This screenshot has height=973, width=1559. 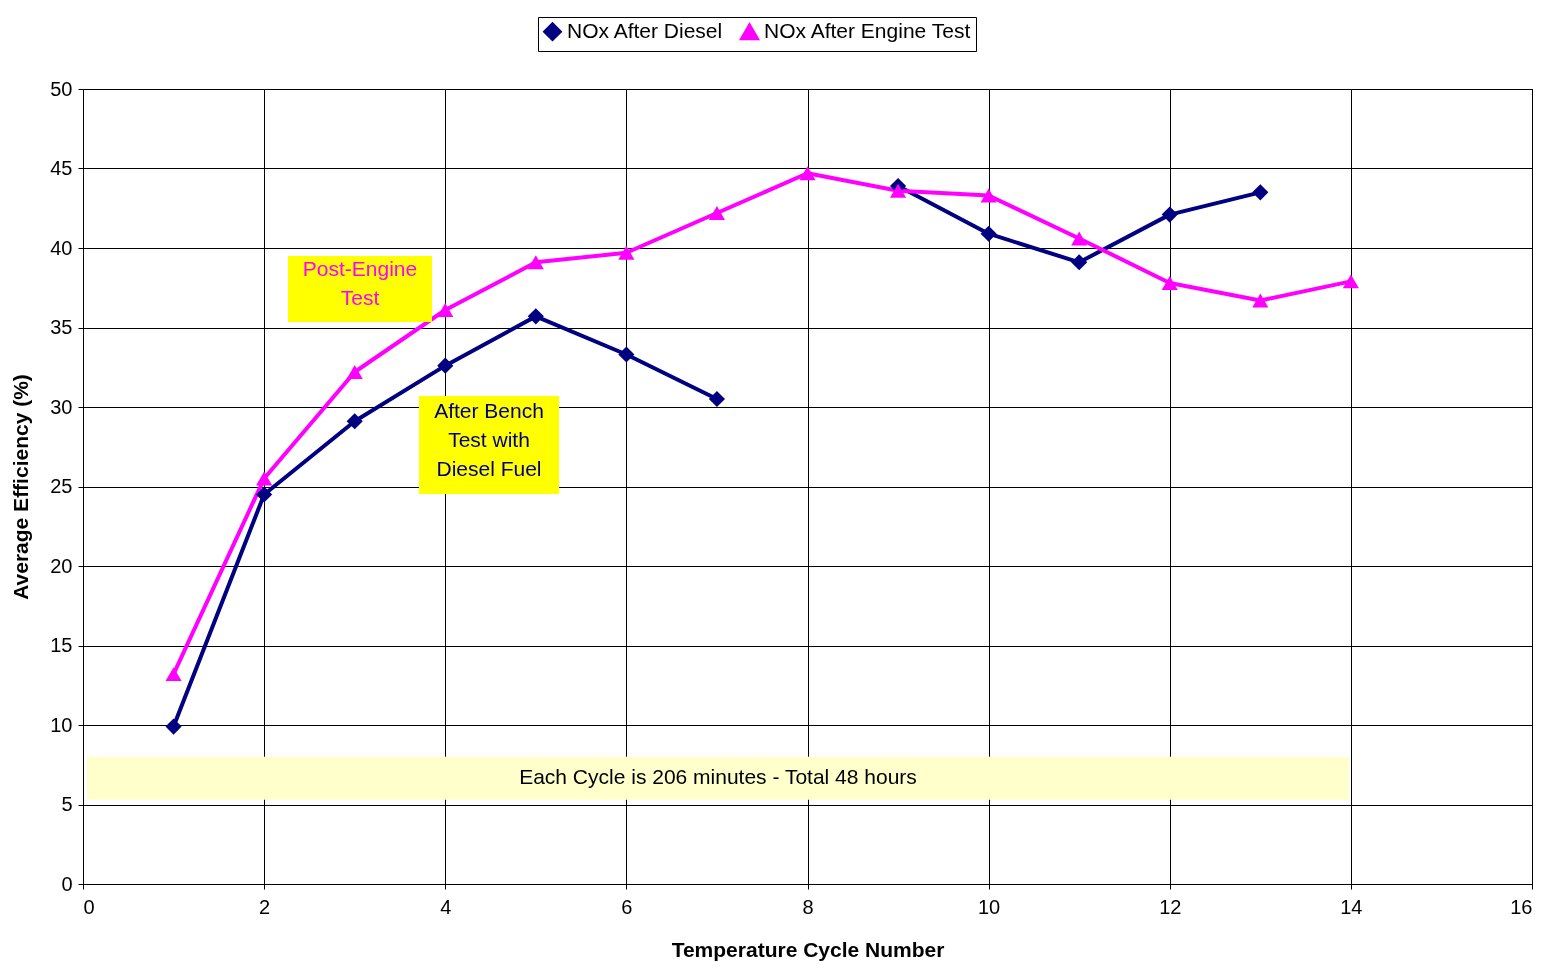 I want to click on x-tick-label: 14, so click(x=1351, y=906).